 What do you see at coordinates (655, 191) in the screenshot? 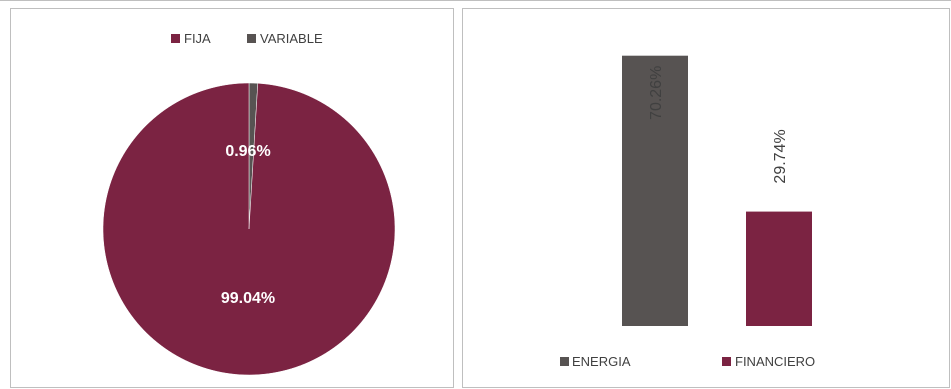
I see `bar-energia` at bounding box center [655, 191].